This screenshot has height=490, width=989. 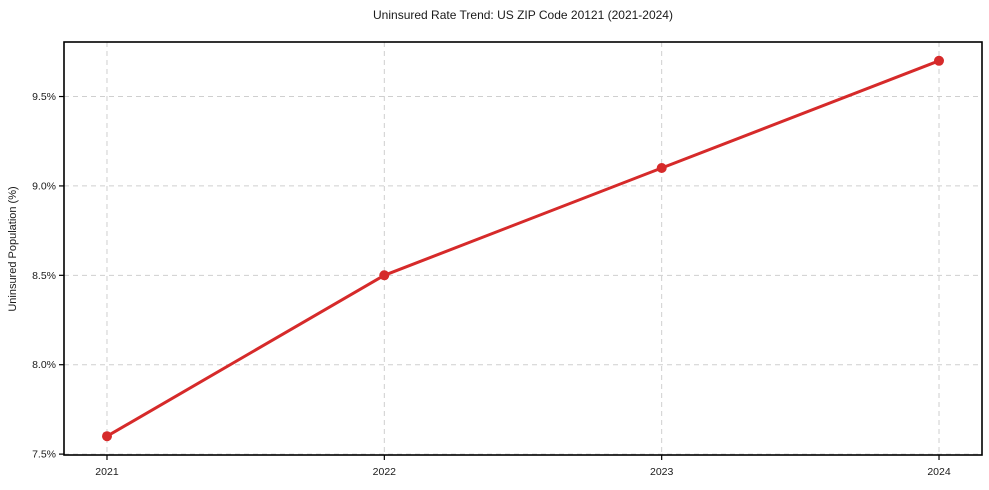 What do you see at coordinates (44, 276) in the screenshot?
I see `y-tick-label: 8.5%` at bounding box center [44, 276].